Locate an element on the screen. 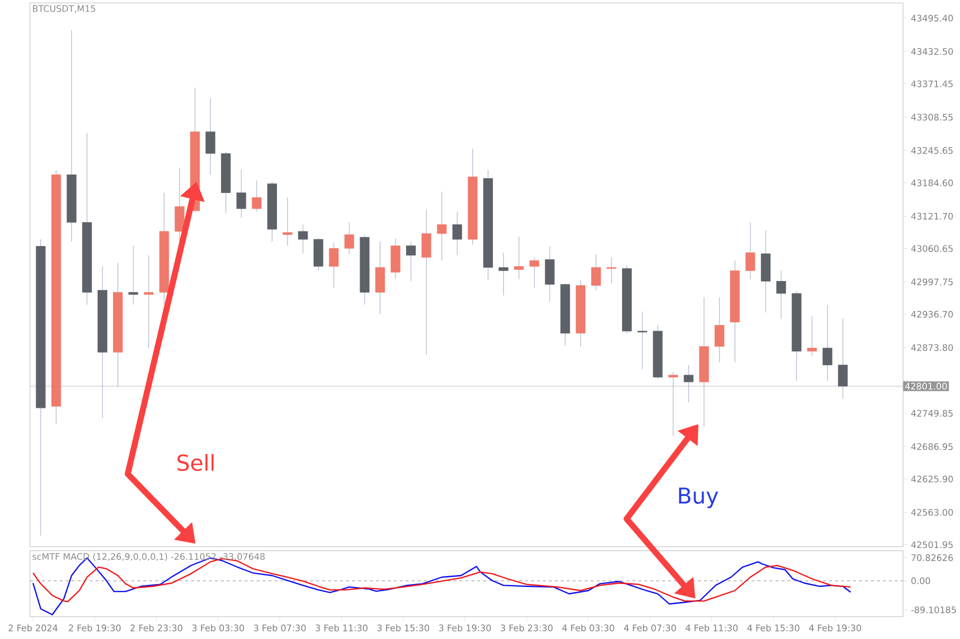  y-tick-label: 42563.00 is located at coordinates (932, 512).